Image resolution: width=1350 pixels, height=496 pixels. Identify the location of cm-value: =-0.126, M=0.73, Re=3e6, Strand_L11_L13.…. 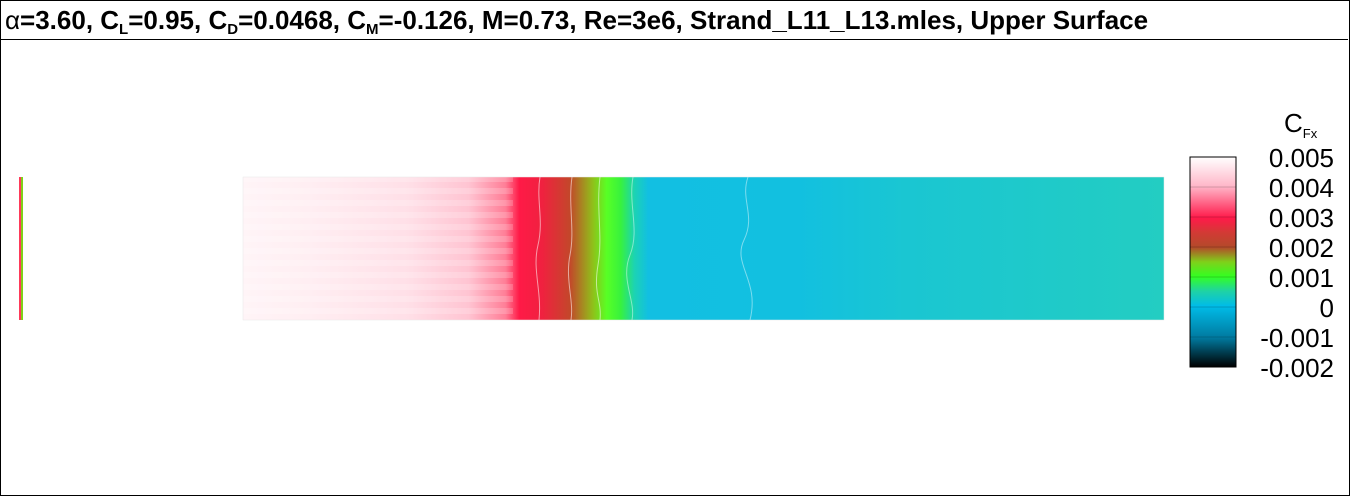
(763, 20).